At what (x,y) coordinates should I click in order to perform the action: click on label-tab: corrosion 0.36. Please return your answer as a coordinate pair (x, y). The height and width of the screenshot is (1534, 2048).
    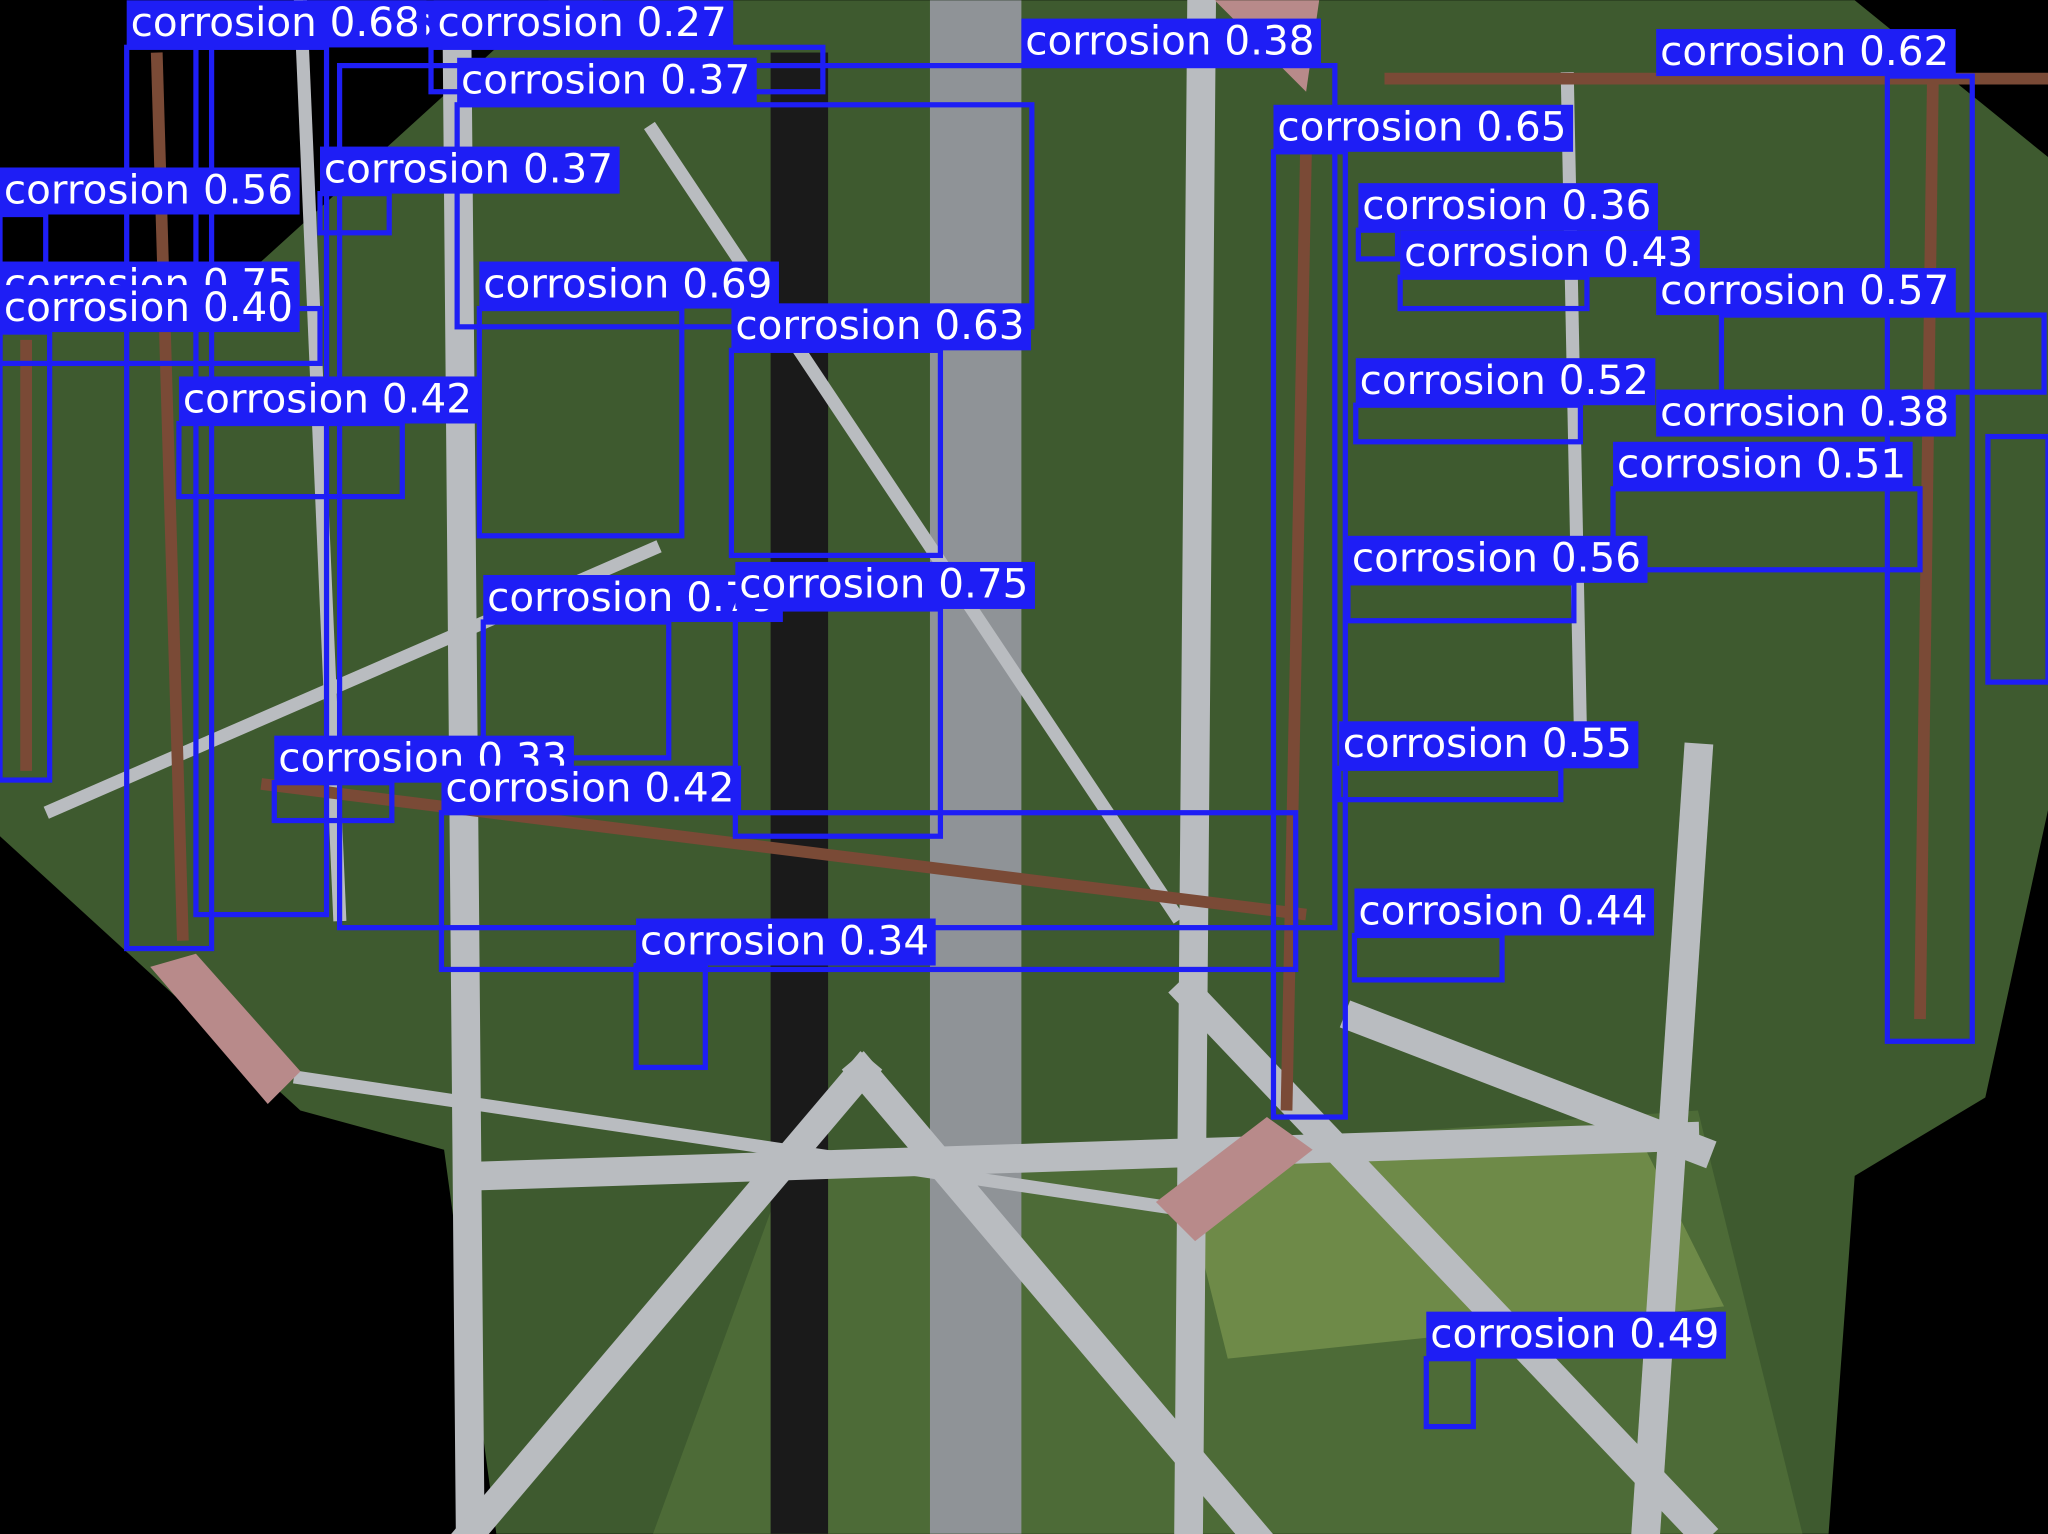
    Looking at the image, I should click on (1508, 206).